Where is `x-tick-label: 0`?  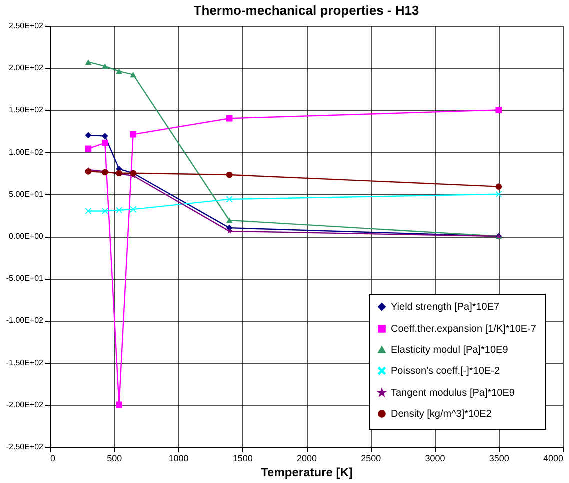
x-tick-label: 0 is located at coordinates (53, 459).